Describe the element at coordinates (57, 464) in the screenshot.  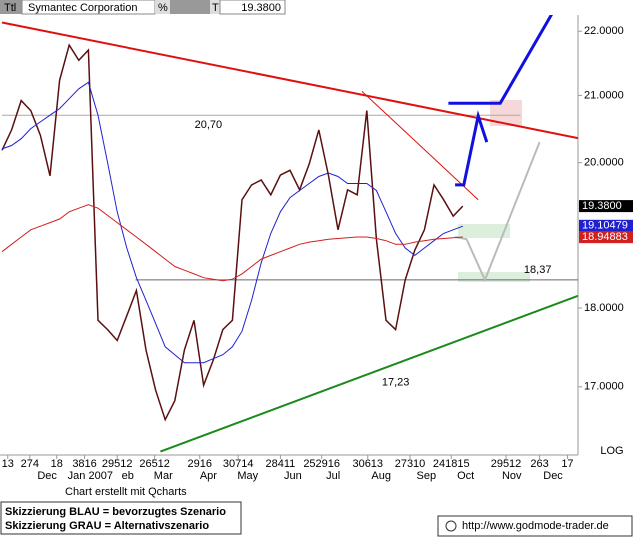
I see `x-tick-label: 18` at that location.